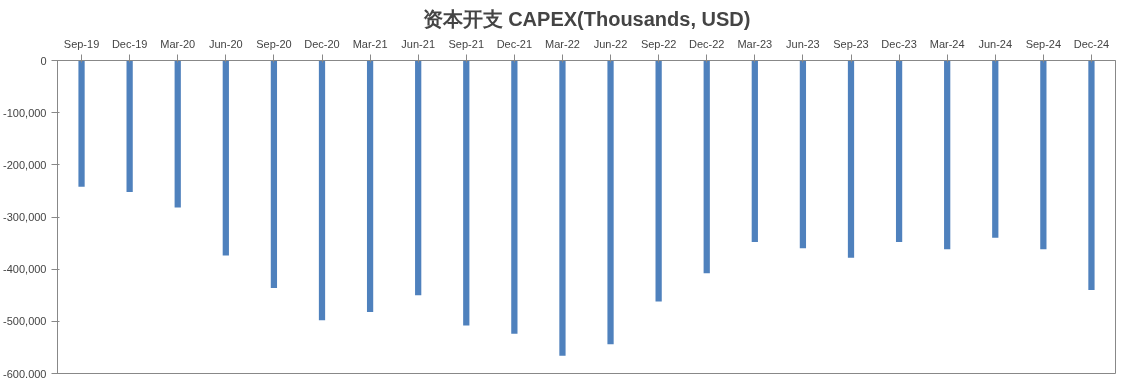 The width and height of the screenshot is (1143, 385). I want to click on x-tick-label: Dec-21, so click(514, 43).